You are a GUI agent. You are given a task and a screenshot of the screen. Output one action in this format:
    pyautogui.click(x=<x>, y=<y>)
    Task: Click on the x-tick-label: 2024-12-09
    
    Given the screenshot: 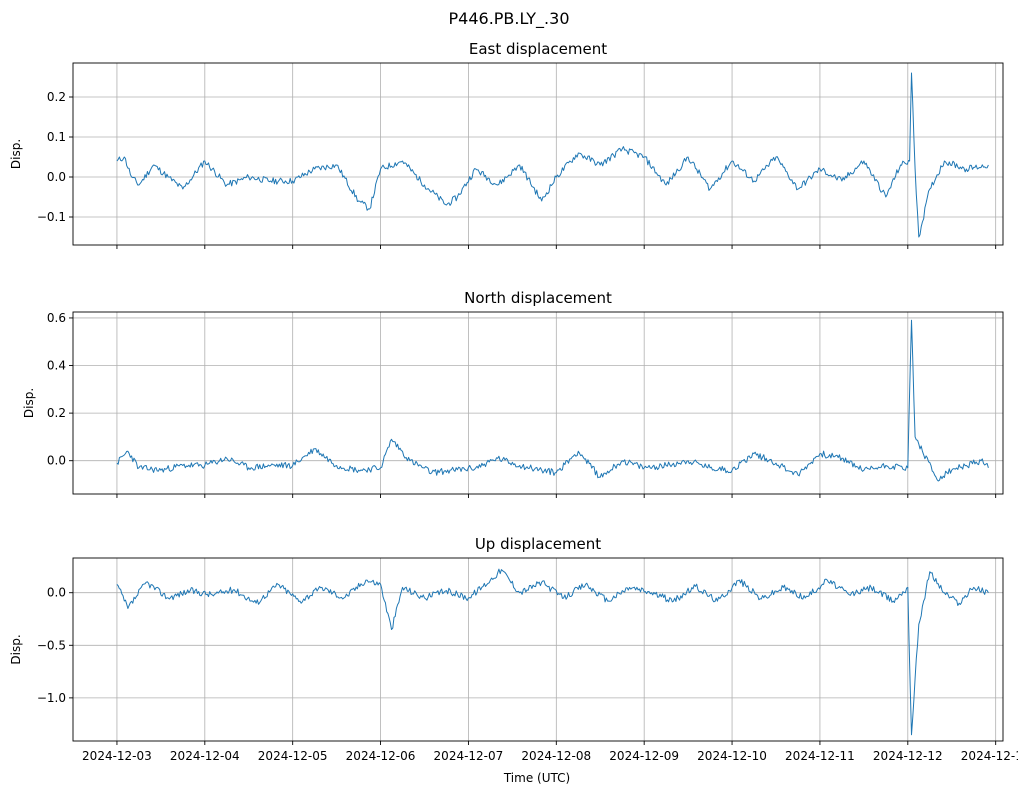 What is the action you would take?
    pyautogui.click(x=644, y=756)
    